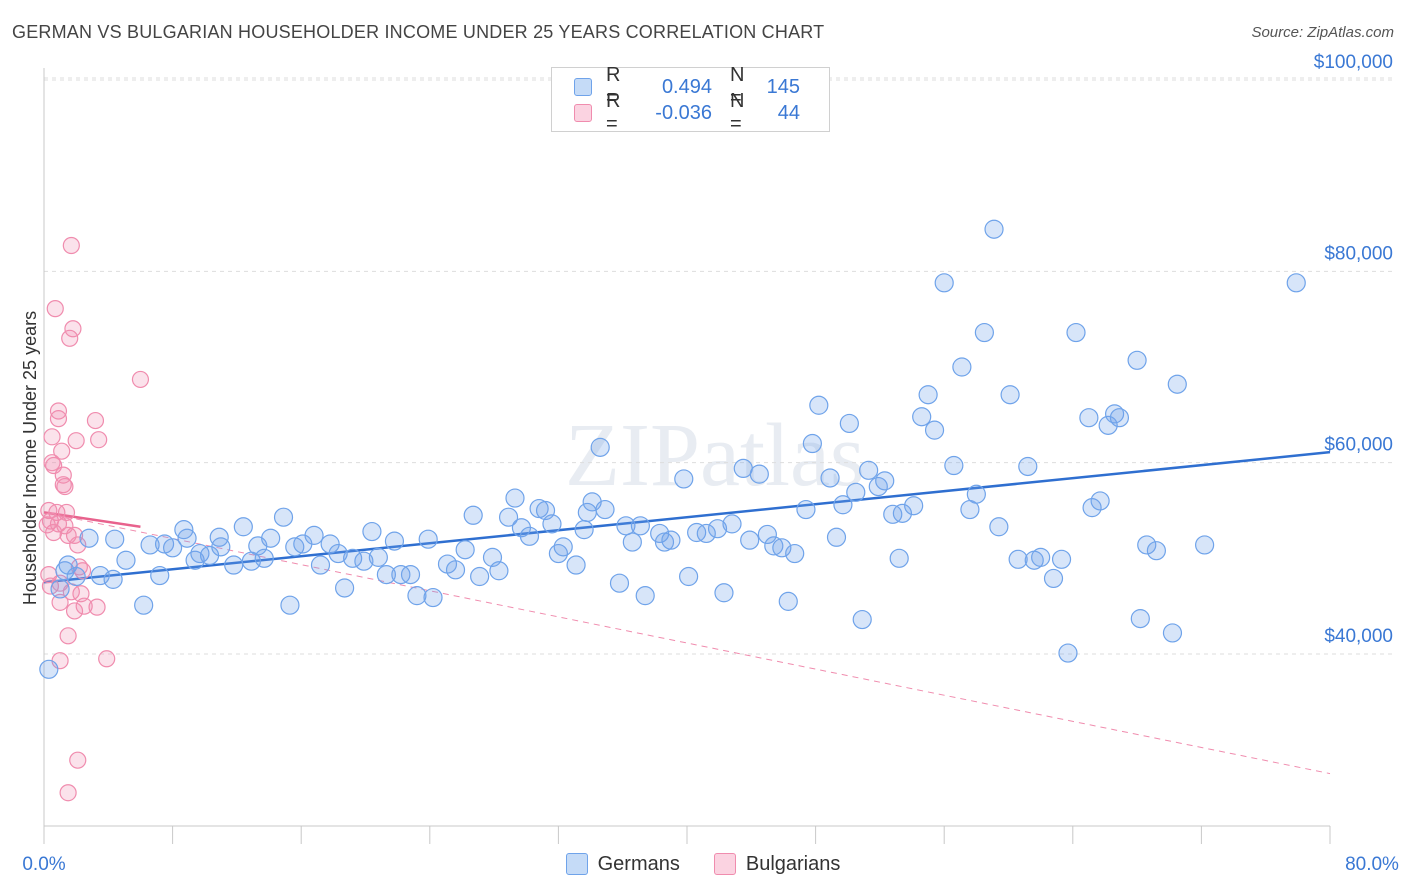  Describe the element at coordinates (1353, 62) in the screenshot. I see `y-tick-label: $100,000` at that location.